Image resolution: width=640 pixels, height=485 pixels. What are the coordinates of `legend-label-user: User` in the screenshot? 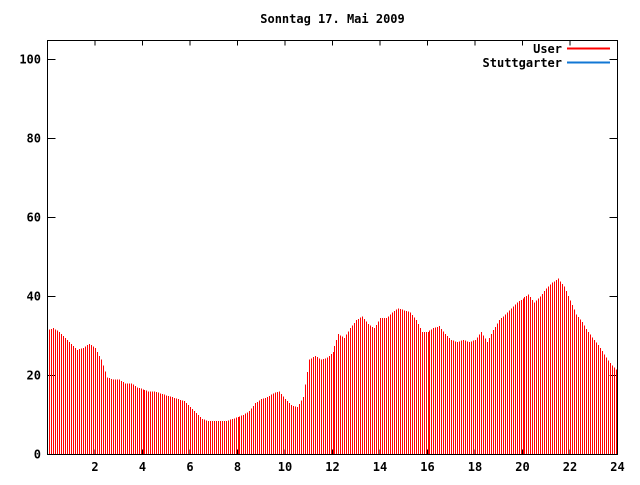 It's located at (547, 49).